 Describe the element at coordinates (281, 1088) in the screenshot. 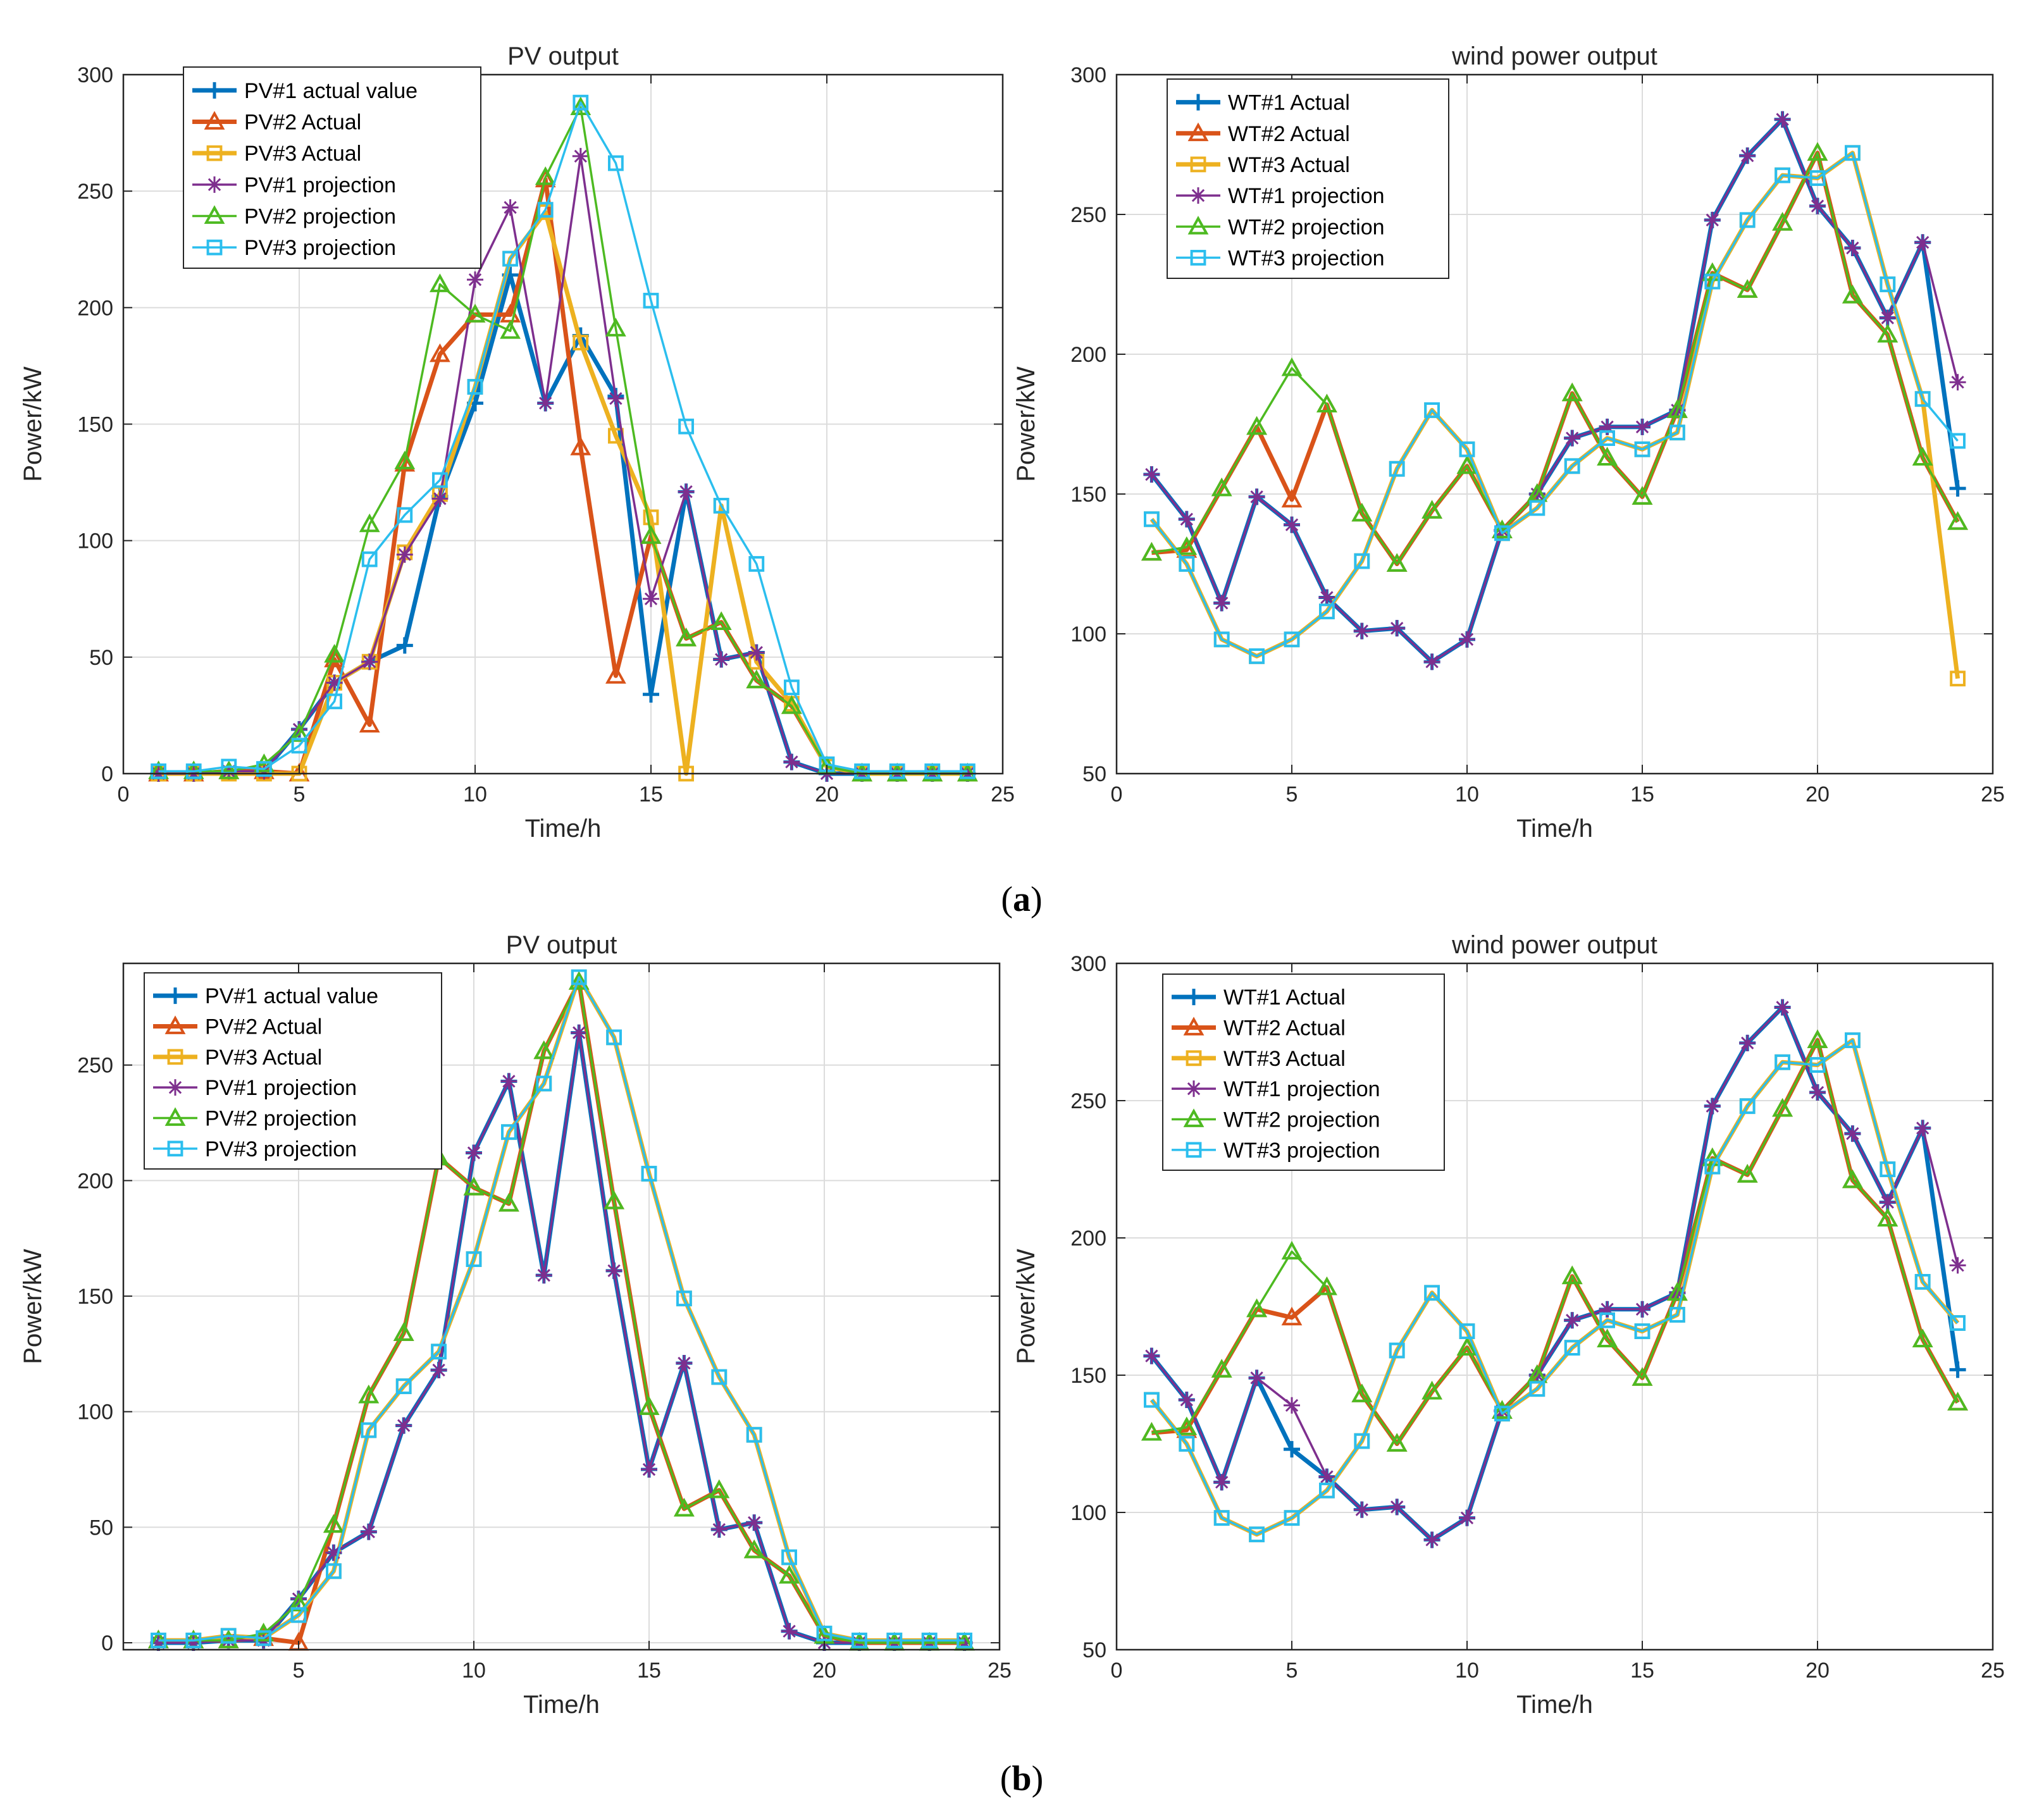

I see `legend-label: PV#1 projection` at that location.